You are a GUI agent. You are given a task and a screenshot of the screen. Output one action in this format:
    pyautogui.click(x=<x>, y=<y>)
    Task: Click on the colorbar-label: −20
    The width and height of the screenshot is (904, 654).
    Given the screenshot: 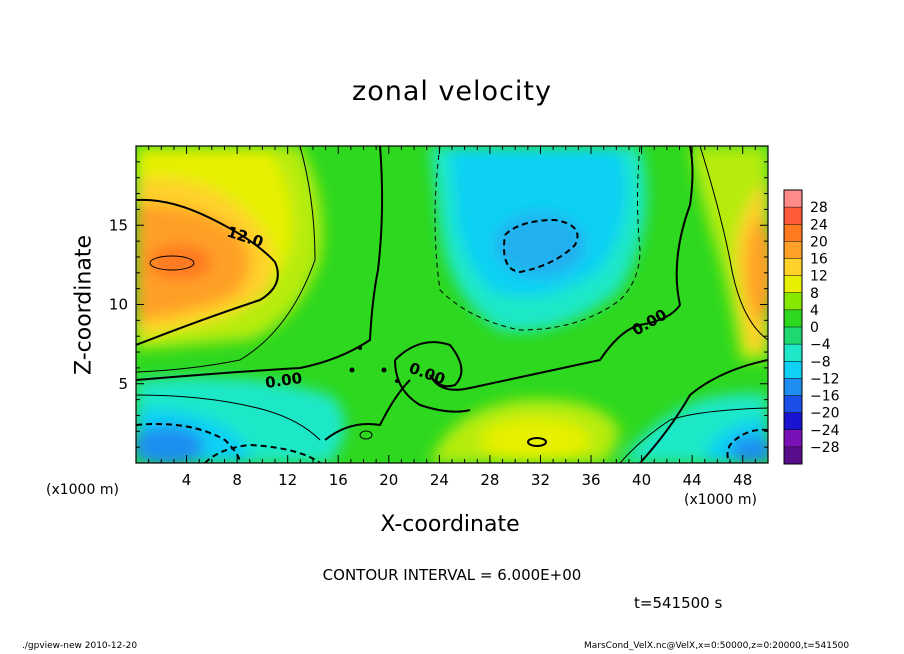 What is the action you would take?
    pyautogui.click(x=825, y=414)
    